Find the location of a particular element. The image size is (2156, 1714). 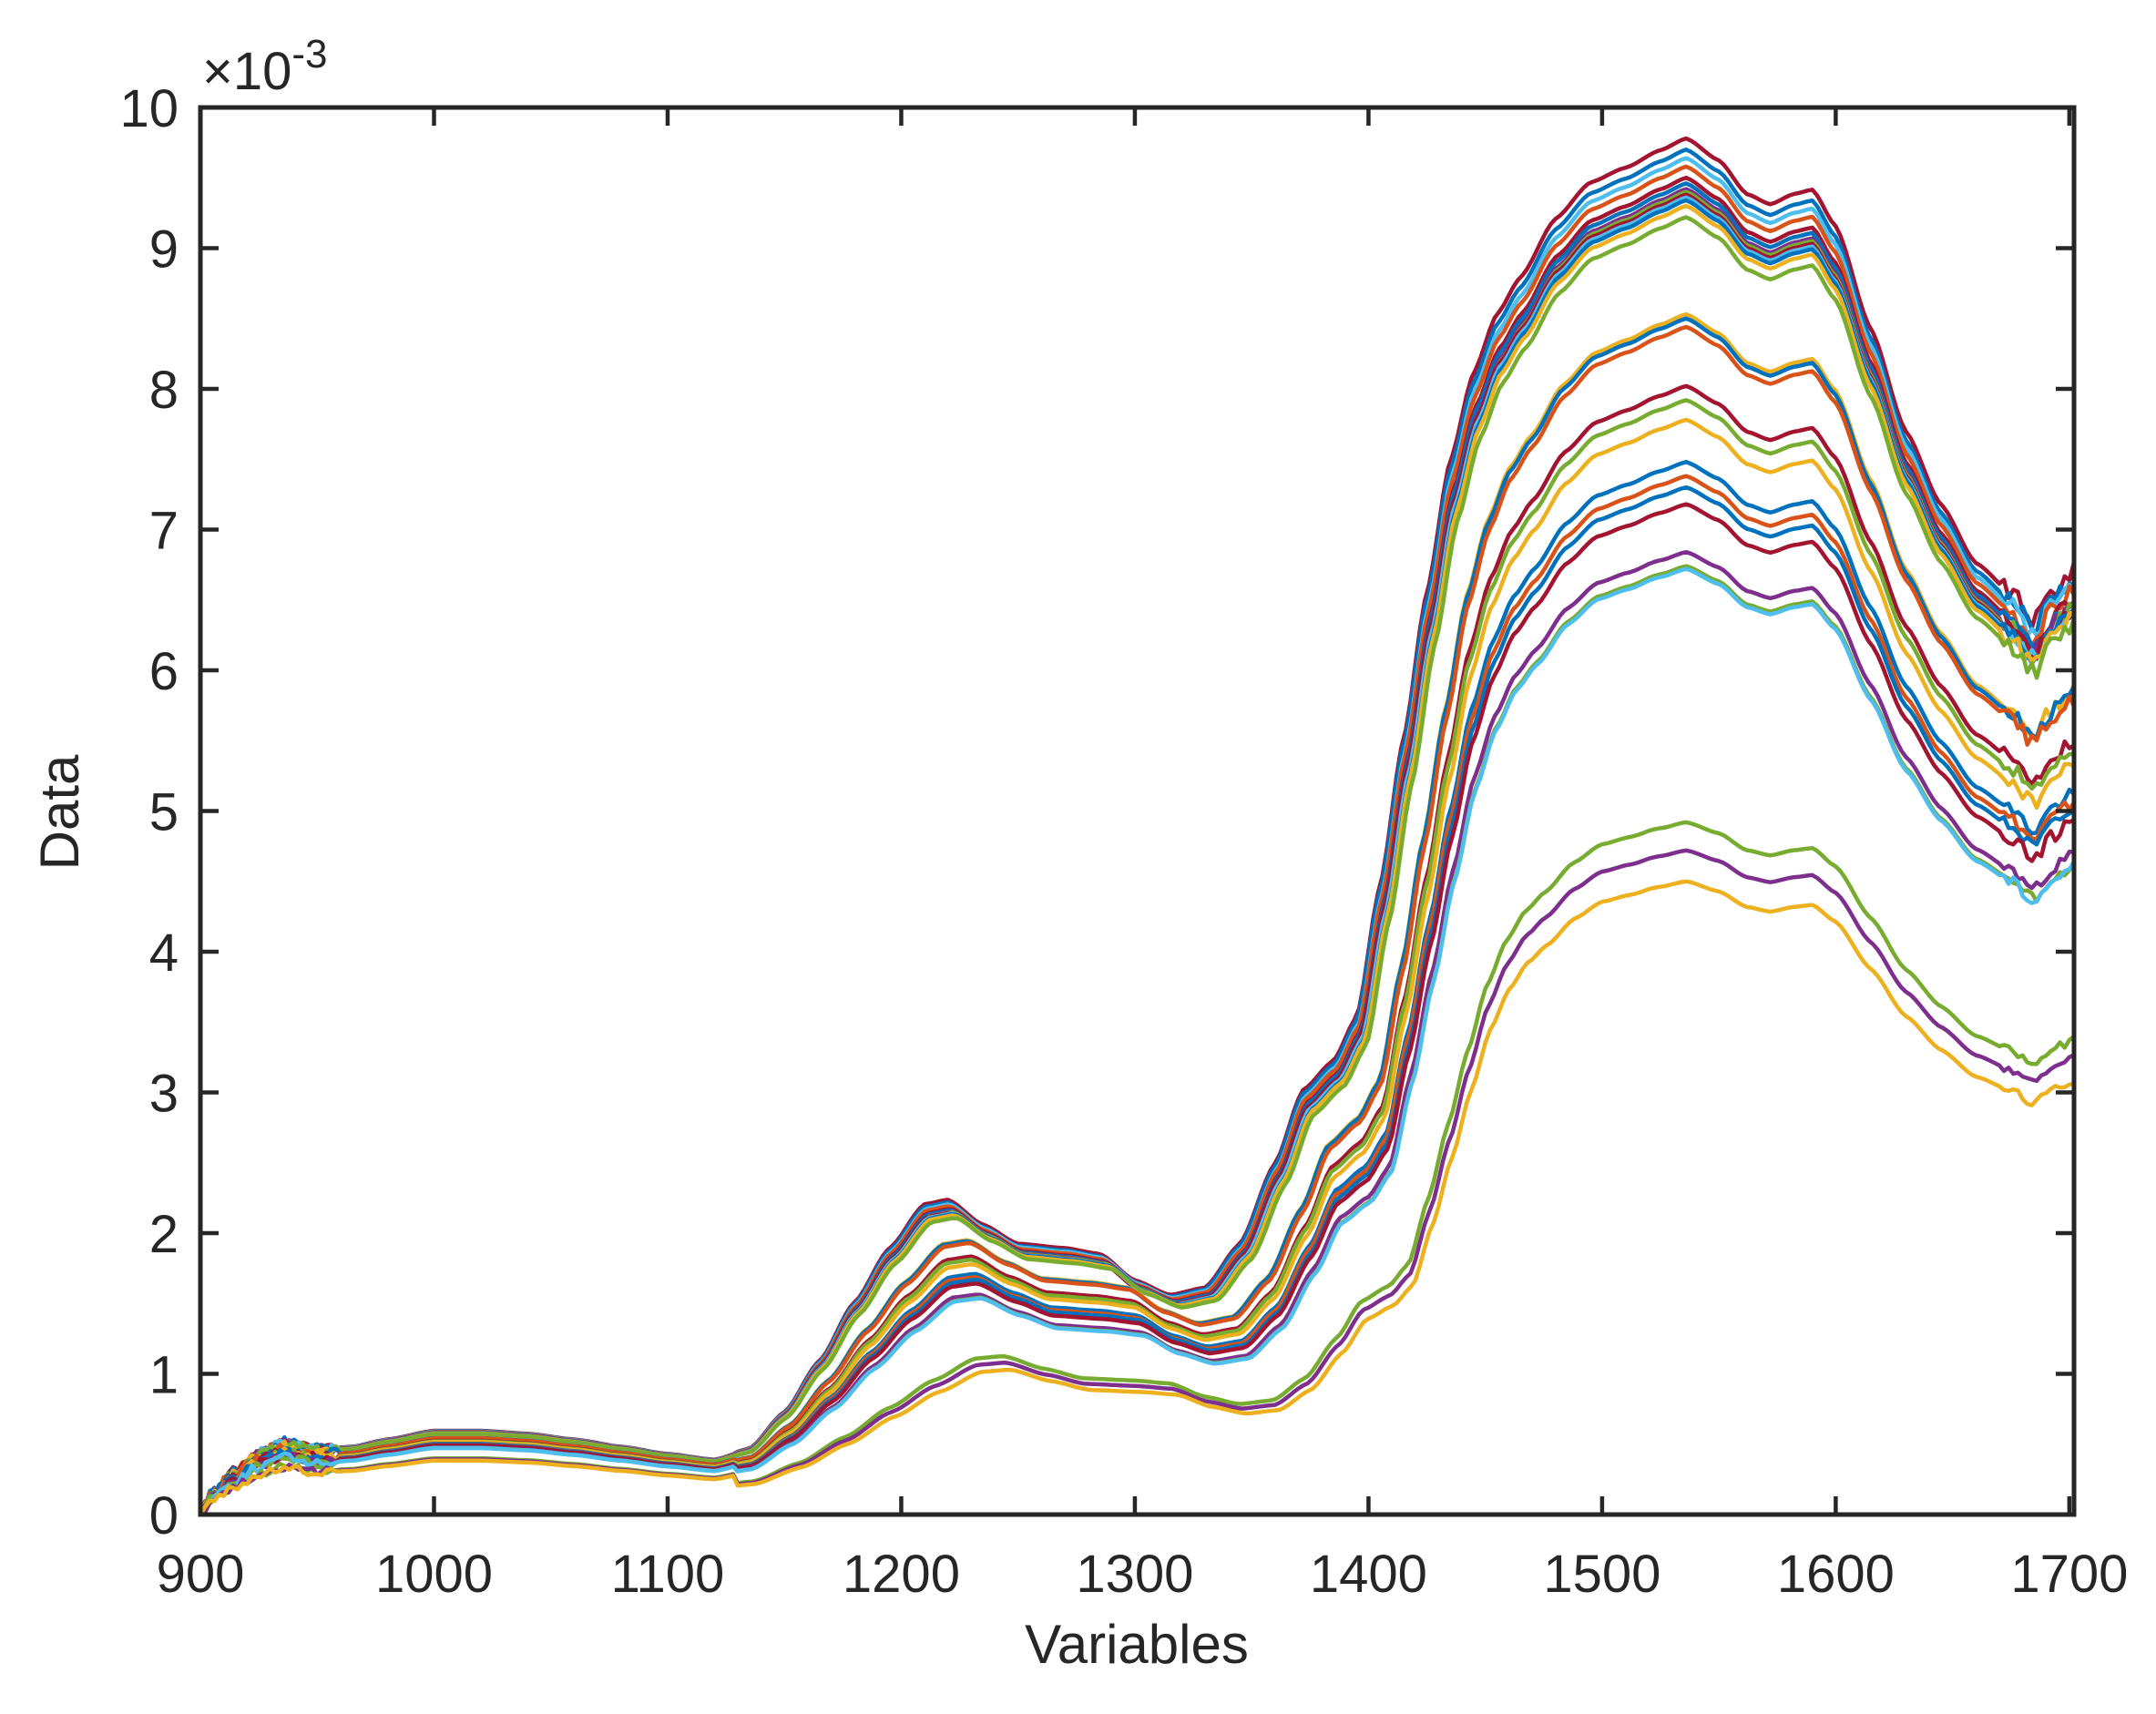

x-tick-label: 1300 is located at coordinates (1135, 1574).